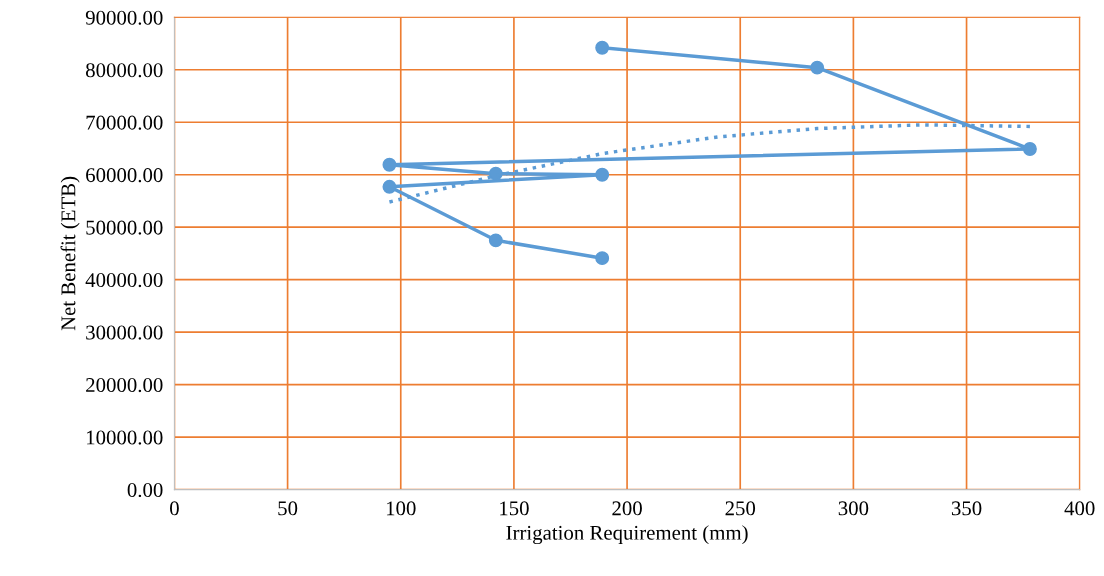  I want to click on y-tick-label: 10000.00, so click(125, 437).